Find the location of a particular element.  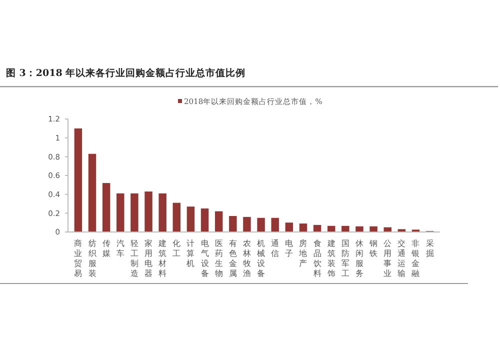

x-tick-label: 房地产 is located at coordinates (303, 253).